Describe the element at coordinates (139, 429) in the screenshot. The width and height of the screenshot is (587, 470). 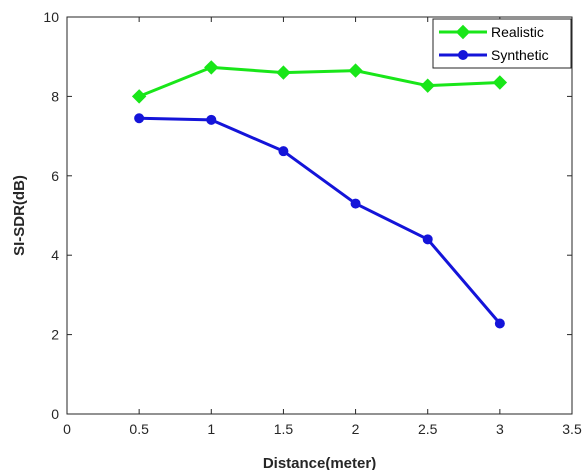
I see `x-tick-label: 0.5` at that location.